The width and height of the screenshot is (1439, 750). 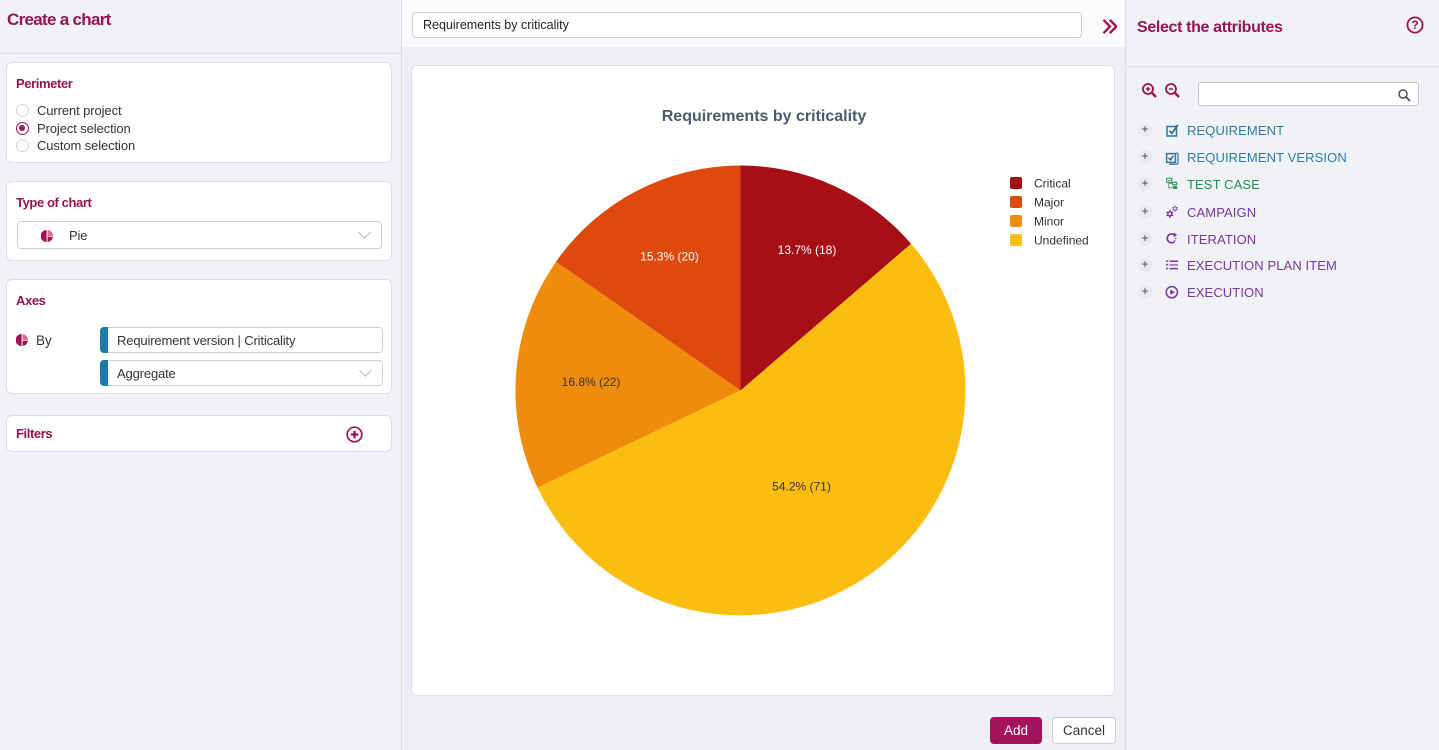 What do you see at coordinates (801, 487) in the screenshot?
I see `svg-text: 54.2% (71)` at bounding box center [801, 487].